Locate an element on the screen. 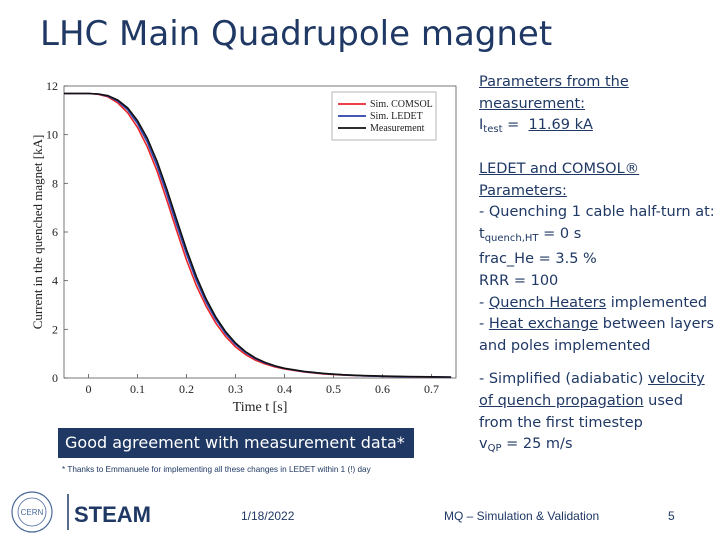  footer-title: MQ – Simulation & Validation is located at coordinates (522, 516).